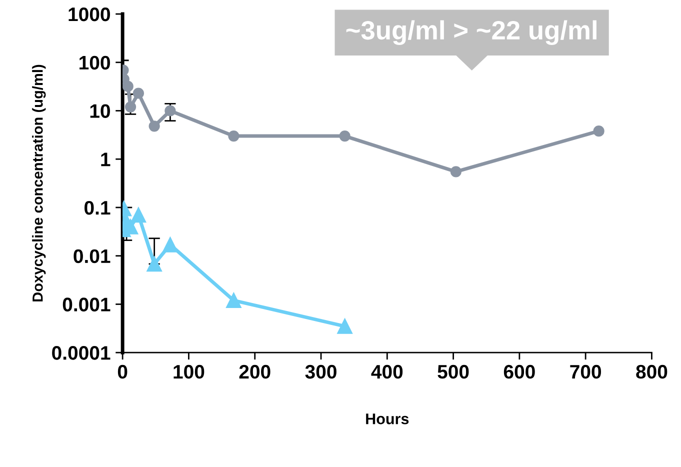 This screenshot has width=681, height=467. Describe the element at coordinates (123, 371) in the screenshot. I see `x-tick-label: 0` at that location.